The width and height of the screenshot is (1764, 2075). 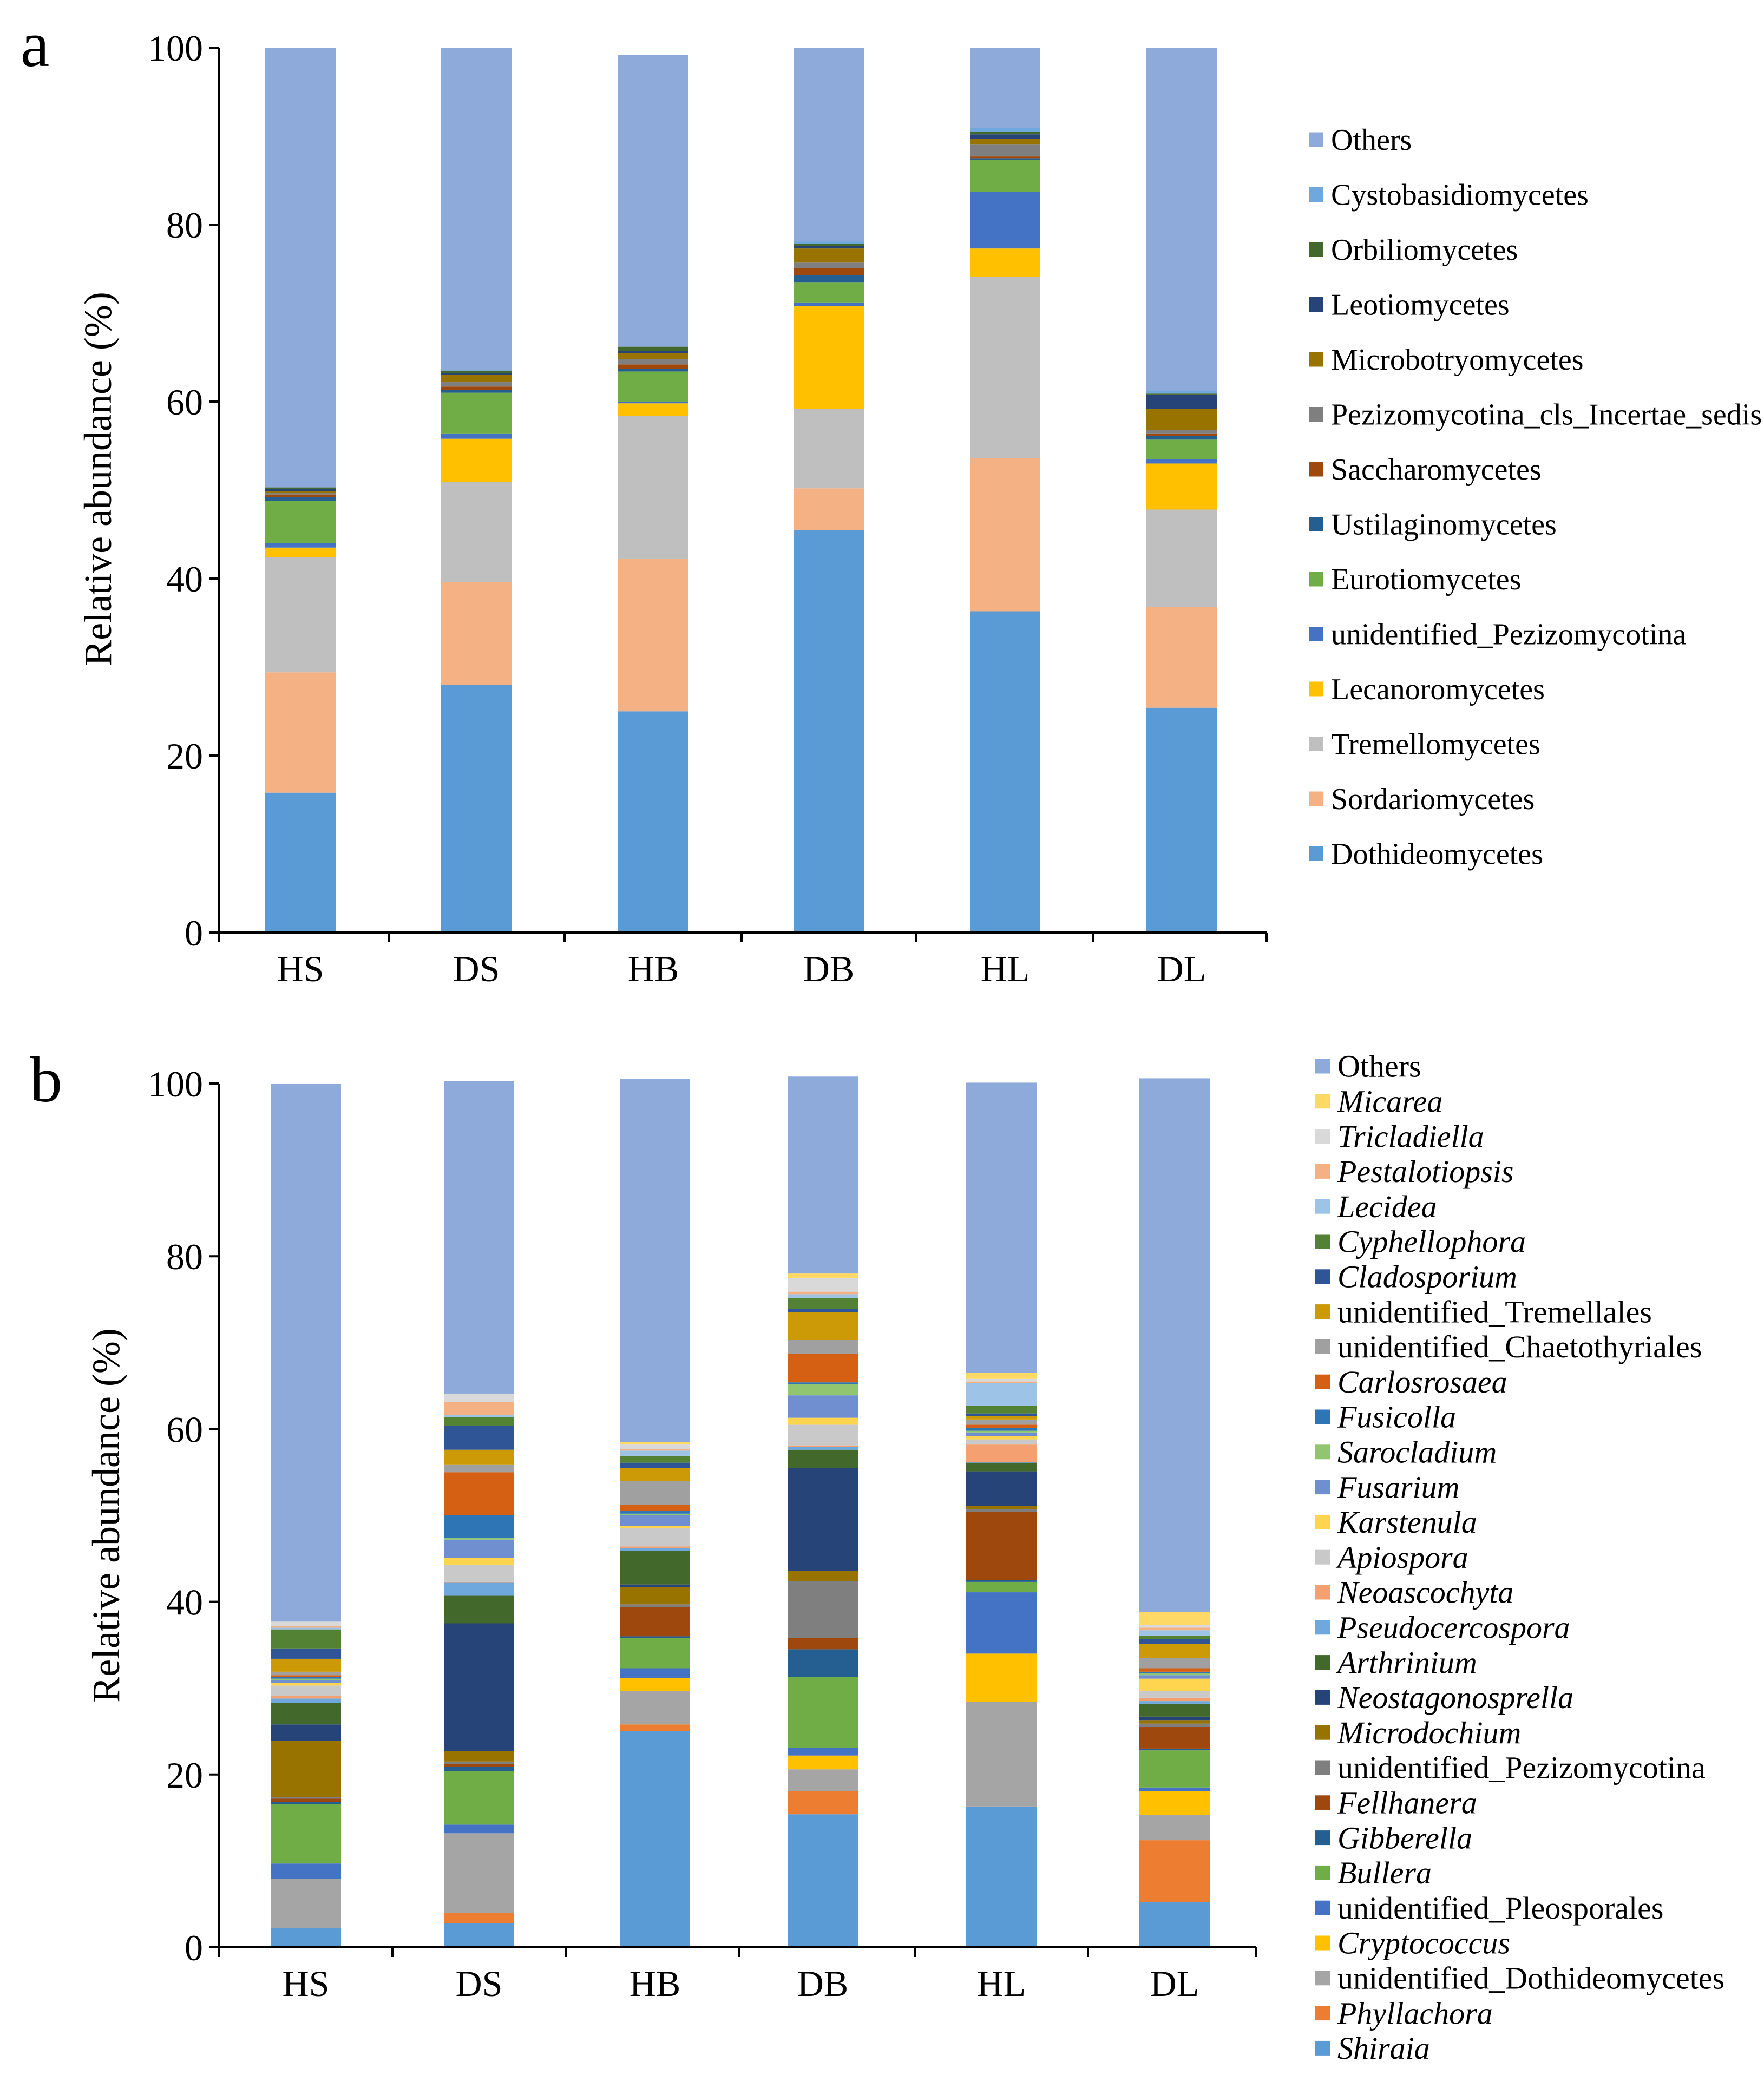 I want to click on bar-b-hl-pseudocercospora, so click(x=1001, y=1462).